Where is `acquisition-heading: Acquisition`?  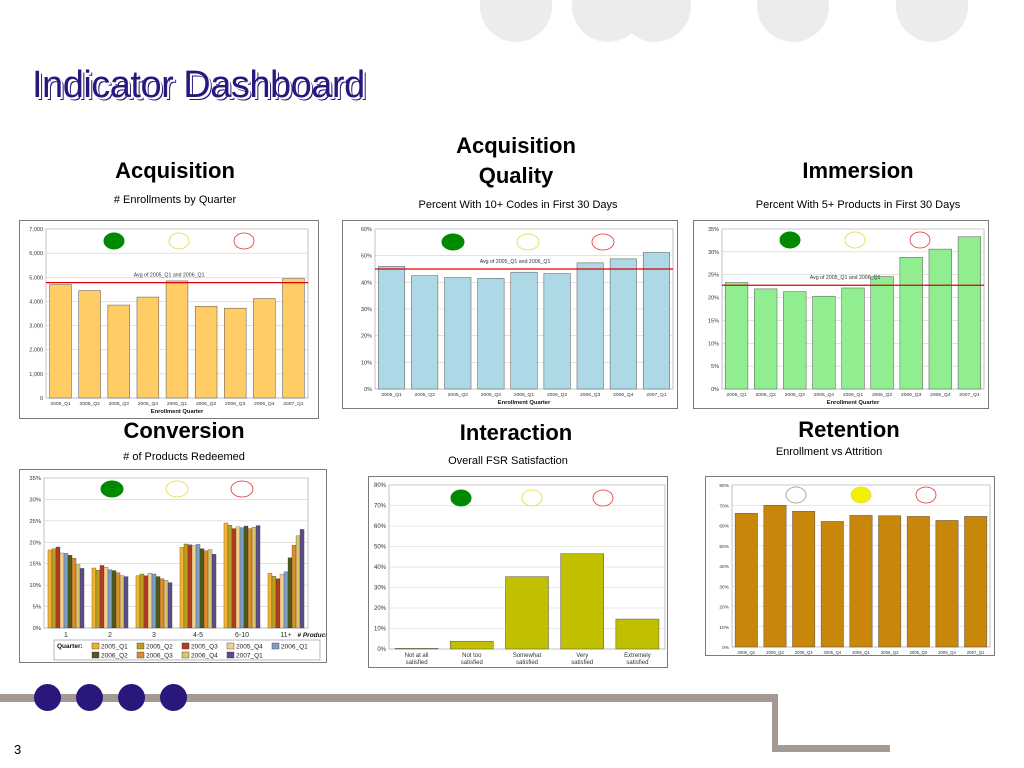
acquisition-heading: Acquisition is located at coordinates (175, 170).